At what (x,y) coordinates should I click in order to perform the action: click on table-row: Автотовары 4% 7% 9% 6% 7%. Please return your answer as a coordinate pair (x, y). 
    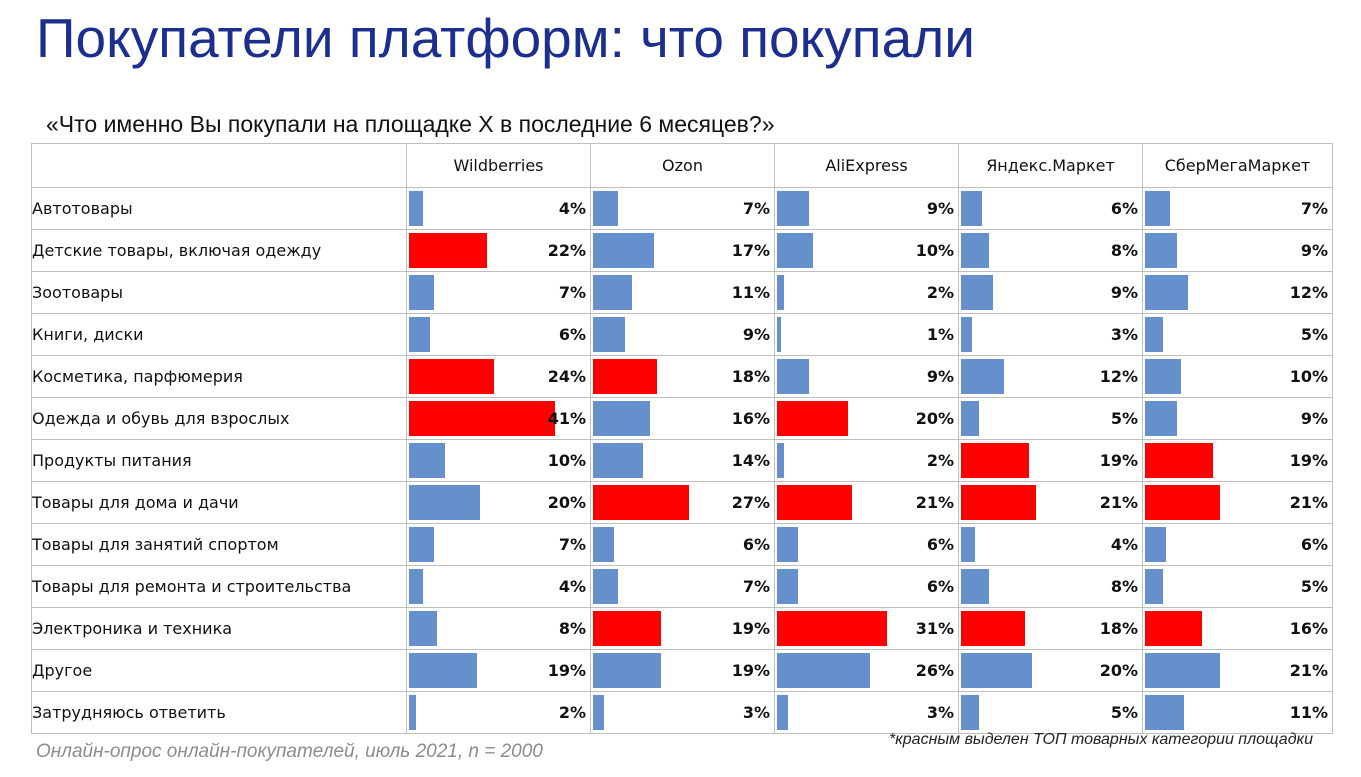
    Looking at the image, I should click on (682, 208).